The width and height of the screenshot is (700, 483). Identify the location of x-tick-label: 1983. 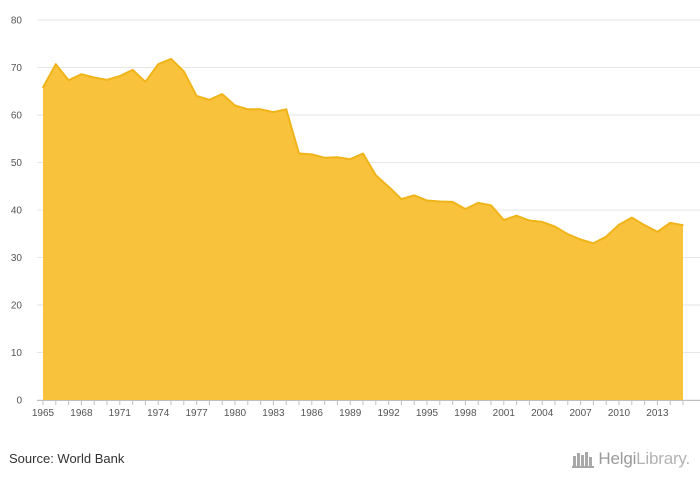
(273, 413).